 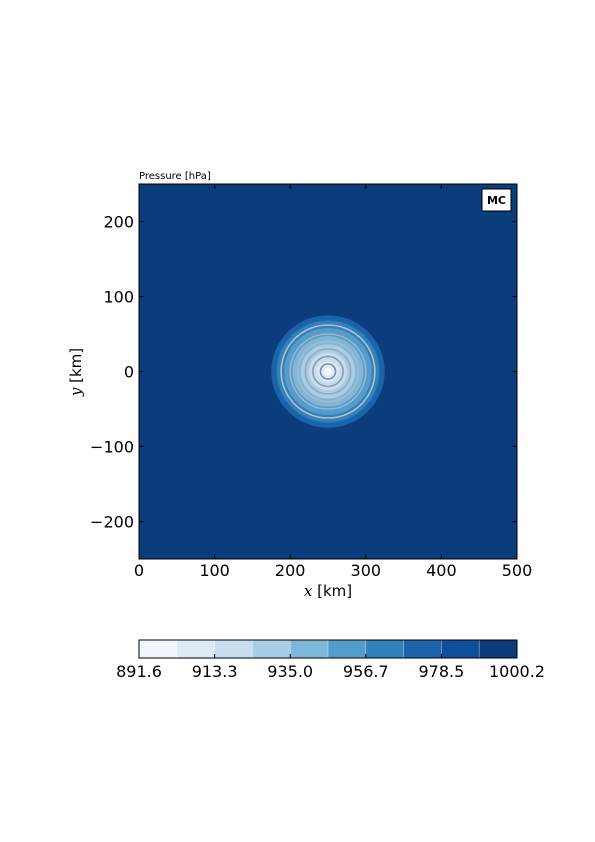 What do you see at coordinates (139, 570) in the screenshot?
I see `x-tick-label: 0` at bounding box center [139, 570].